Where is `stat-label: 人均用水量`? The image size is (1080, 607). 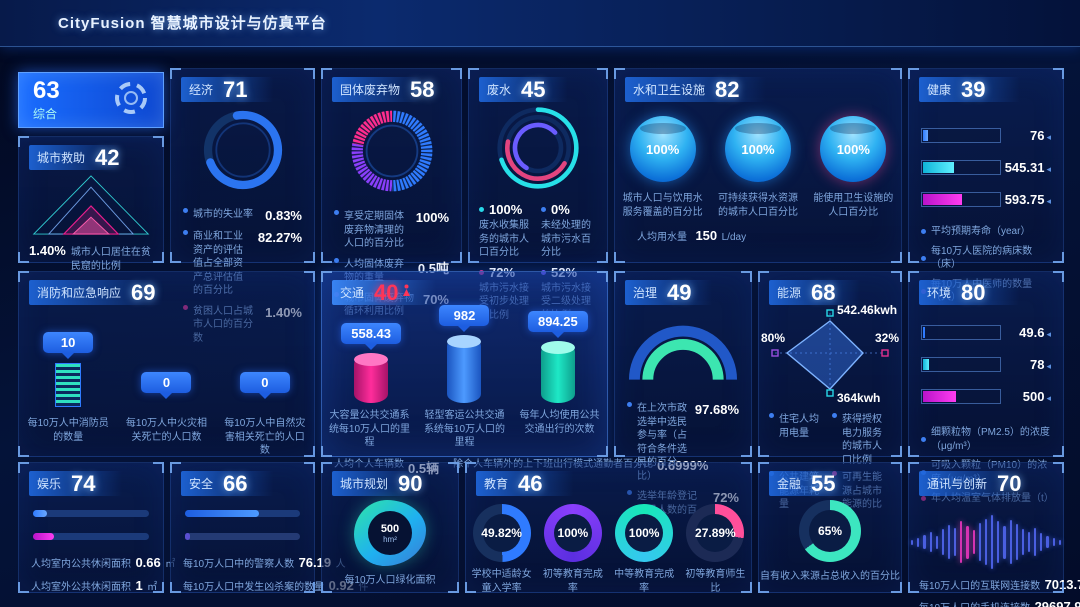 stat-label: 人均用水量 is located at coordinates (662, 237).